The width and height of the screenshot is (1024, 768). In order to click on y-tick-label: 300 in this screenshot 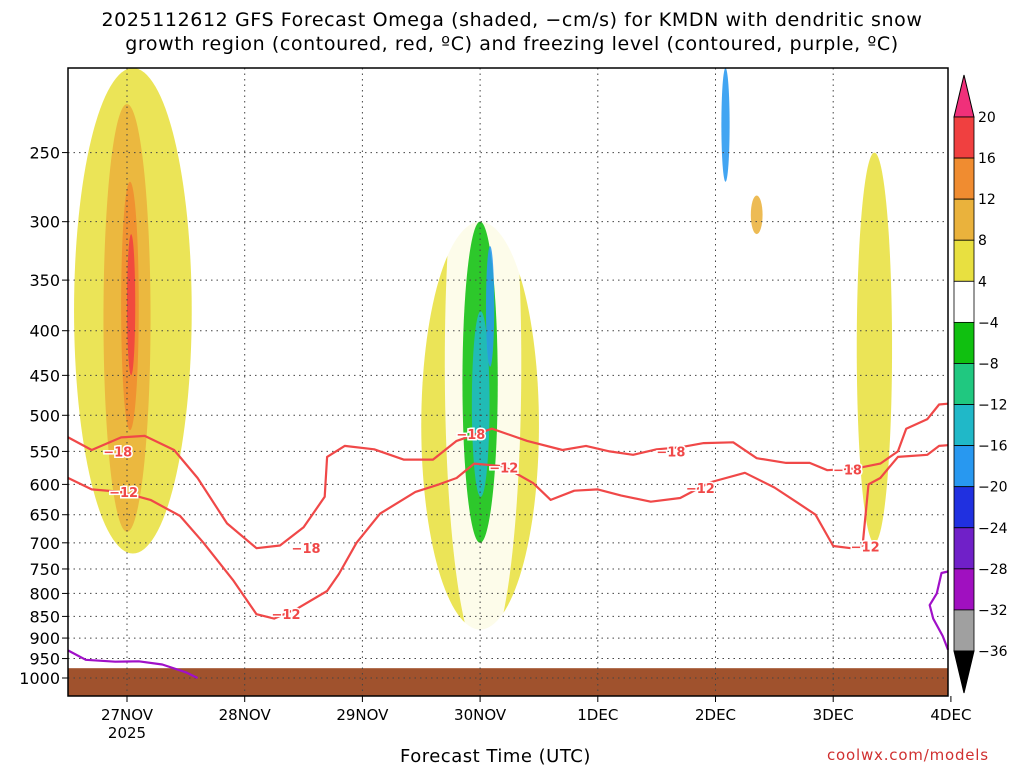, I will do `click(44, 222)`.